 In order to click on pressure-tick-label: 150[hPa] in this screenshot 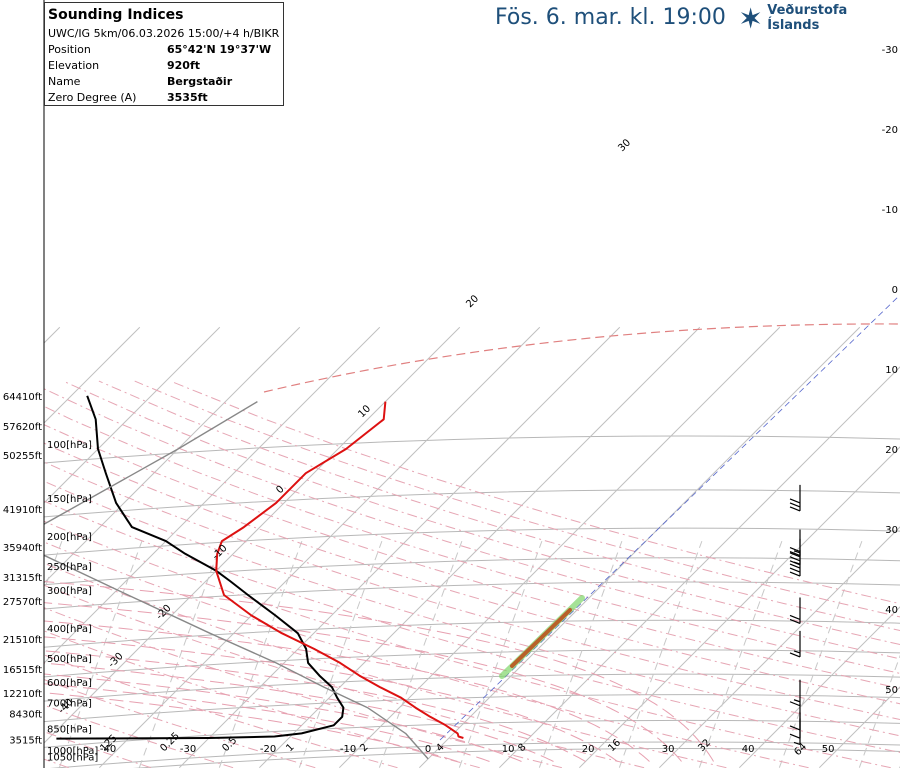, I will do `click(69, 499)`.